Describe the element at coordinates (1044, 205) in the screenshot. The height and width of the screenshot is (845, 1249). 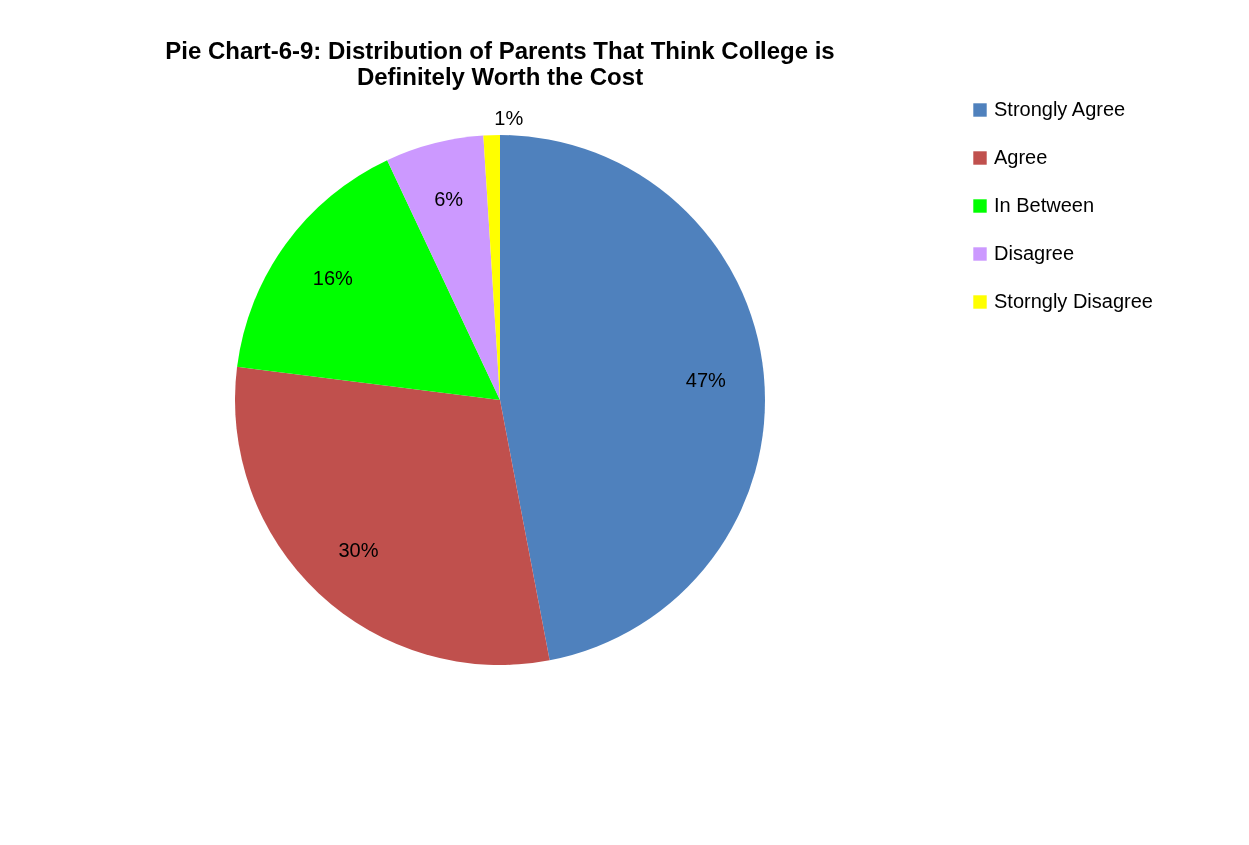
I see `legend-label: In Between` at that location.